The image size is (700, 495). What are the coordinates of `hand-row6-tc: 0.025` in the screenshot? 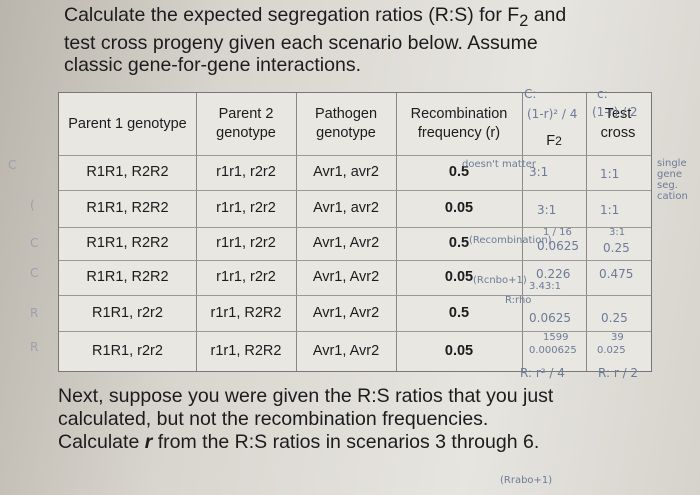 It's located at (611, 350).